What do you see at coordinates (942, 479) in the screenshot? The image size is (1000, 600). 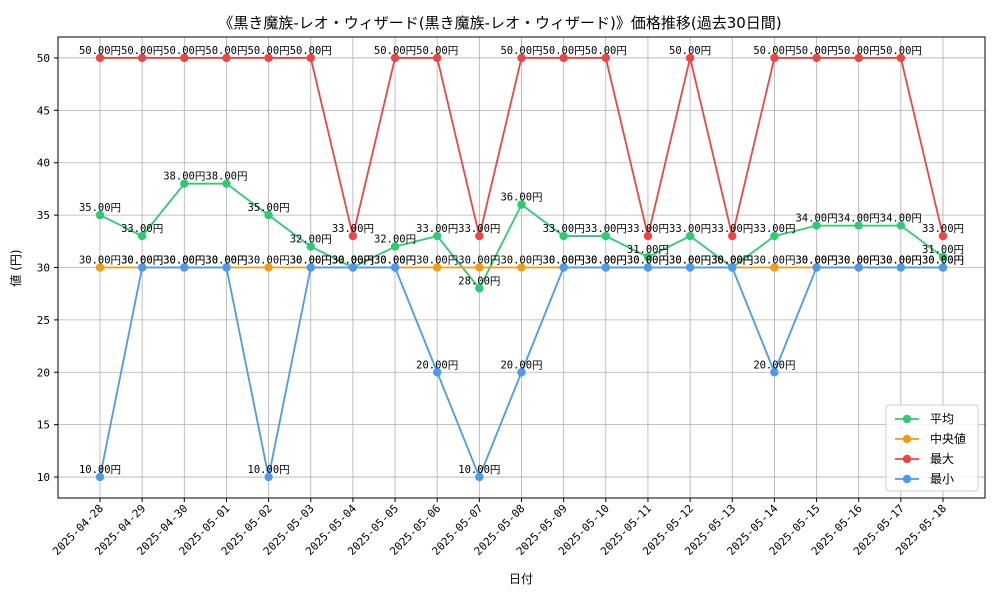 I see `legend-label: 最小` at bounding box center [942, 479].